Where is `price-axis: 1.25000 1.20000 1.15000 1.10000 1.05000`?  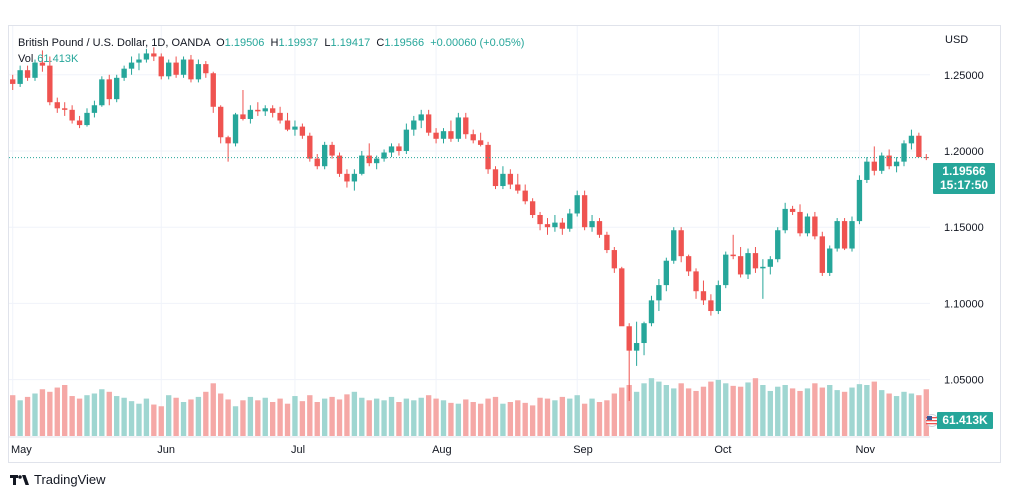
price-axis: 1.25000 1.20000 1.15000 1.10000 1.05000 is located at coordinates (964, 228).